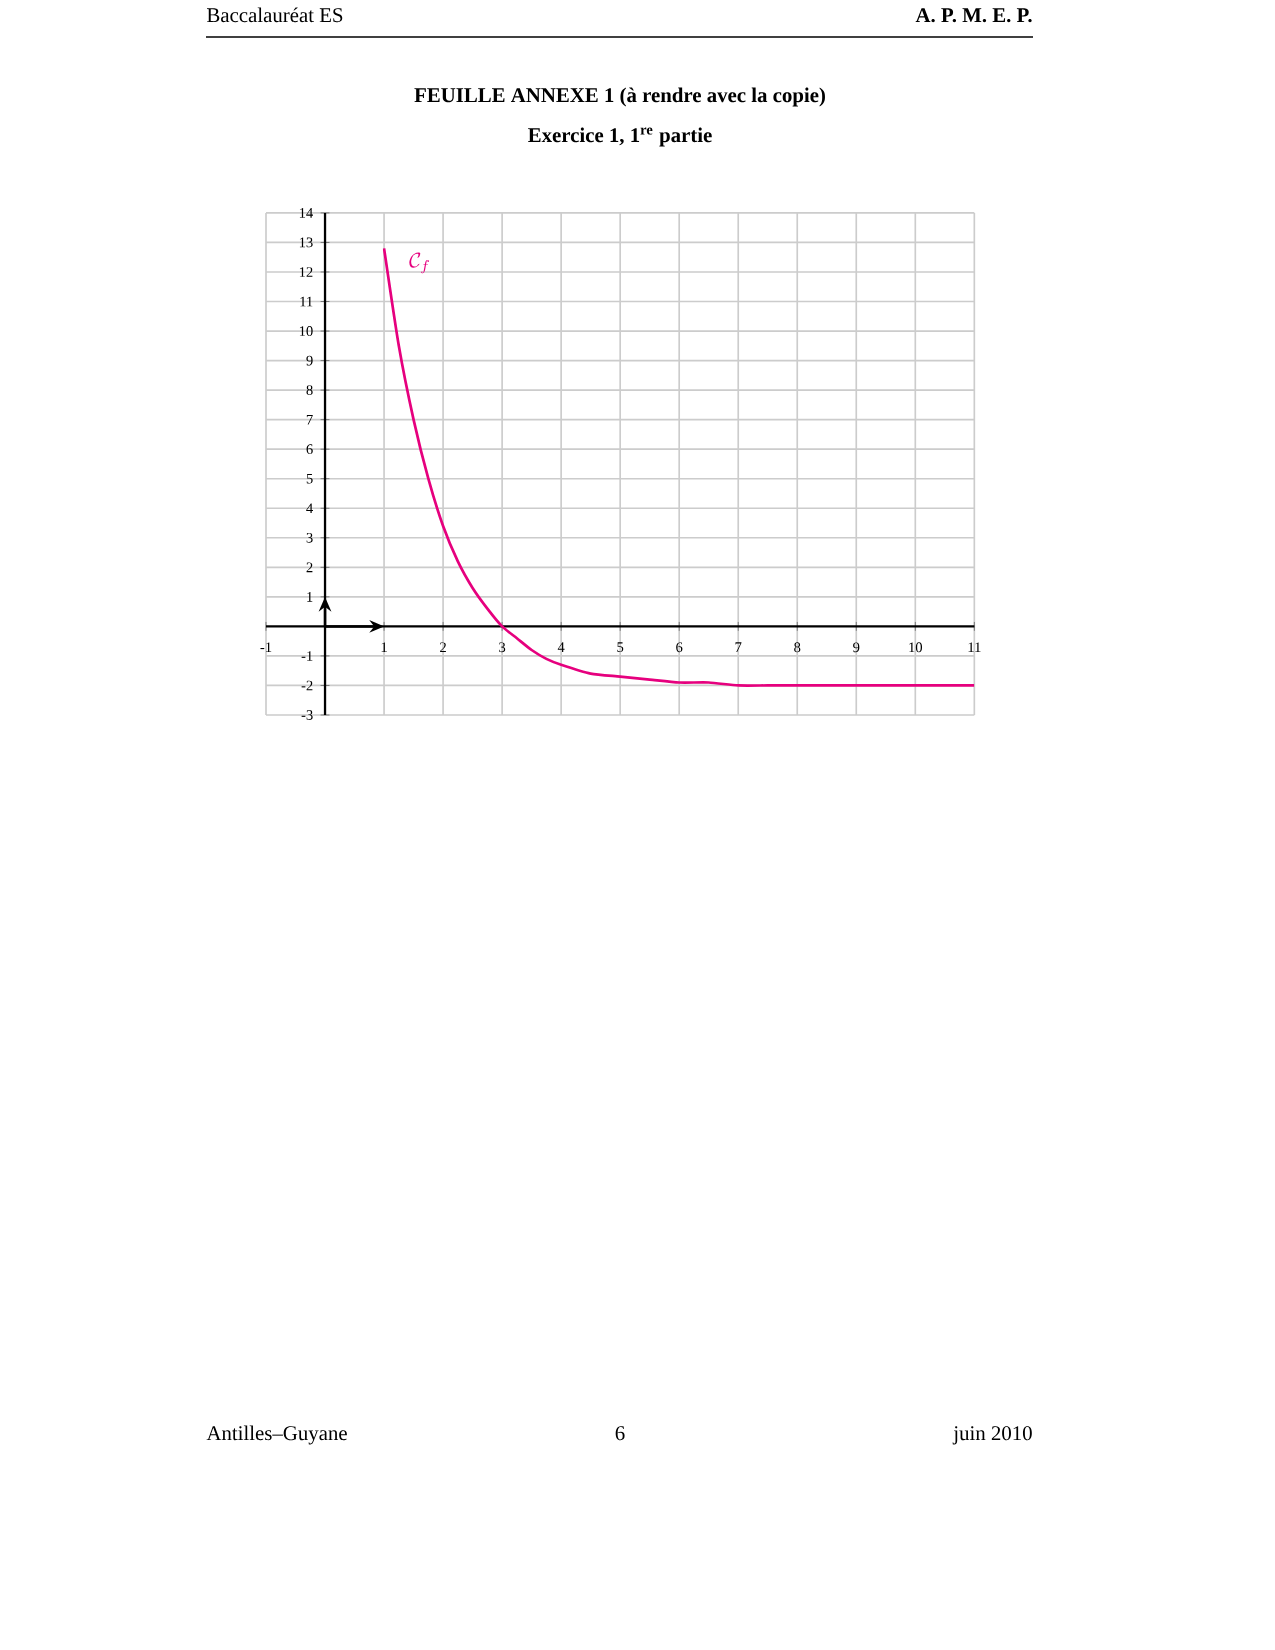  Describe the element at coordinates (419, 263) in the screenshot. I see `series-label: $\mathcal{C}_f$` at that location.